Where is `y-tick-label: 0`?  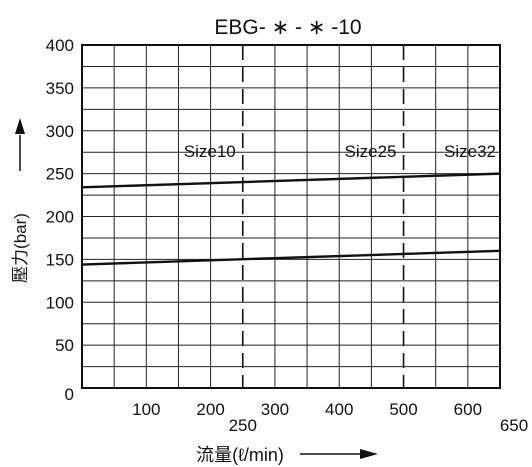
y-tick-label: 0 is located at coordinates (69, 394).